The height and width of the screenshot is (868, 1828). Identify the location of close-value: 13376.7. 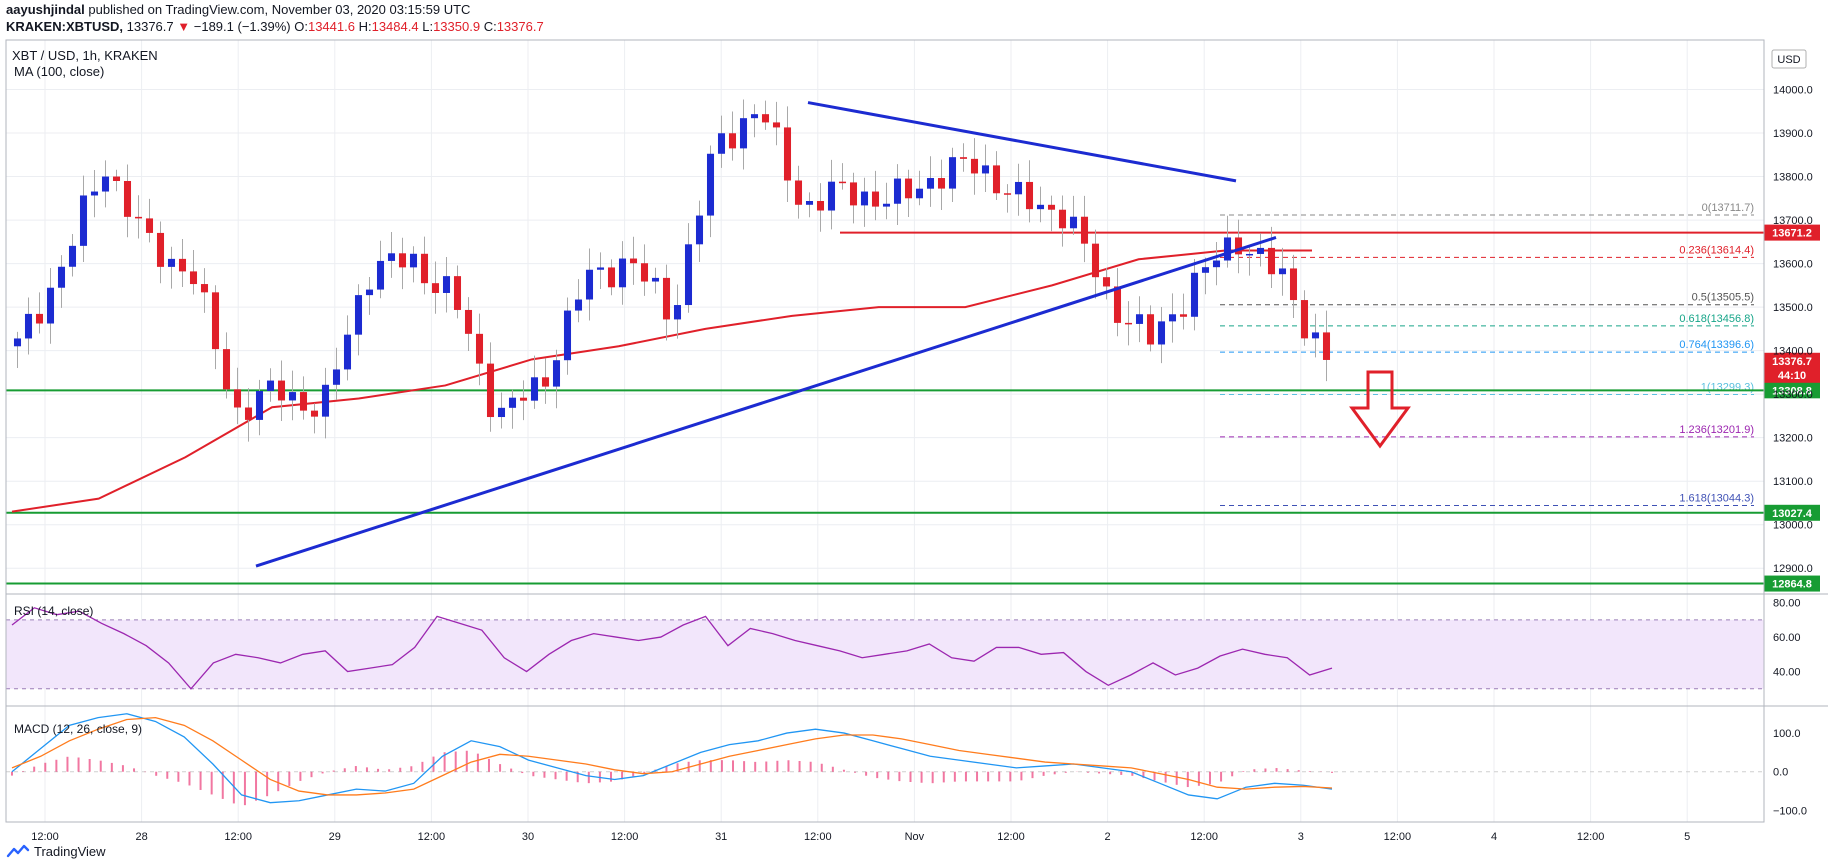
(520, 26).